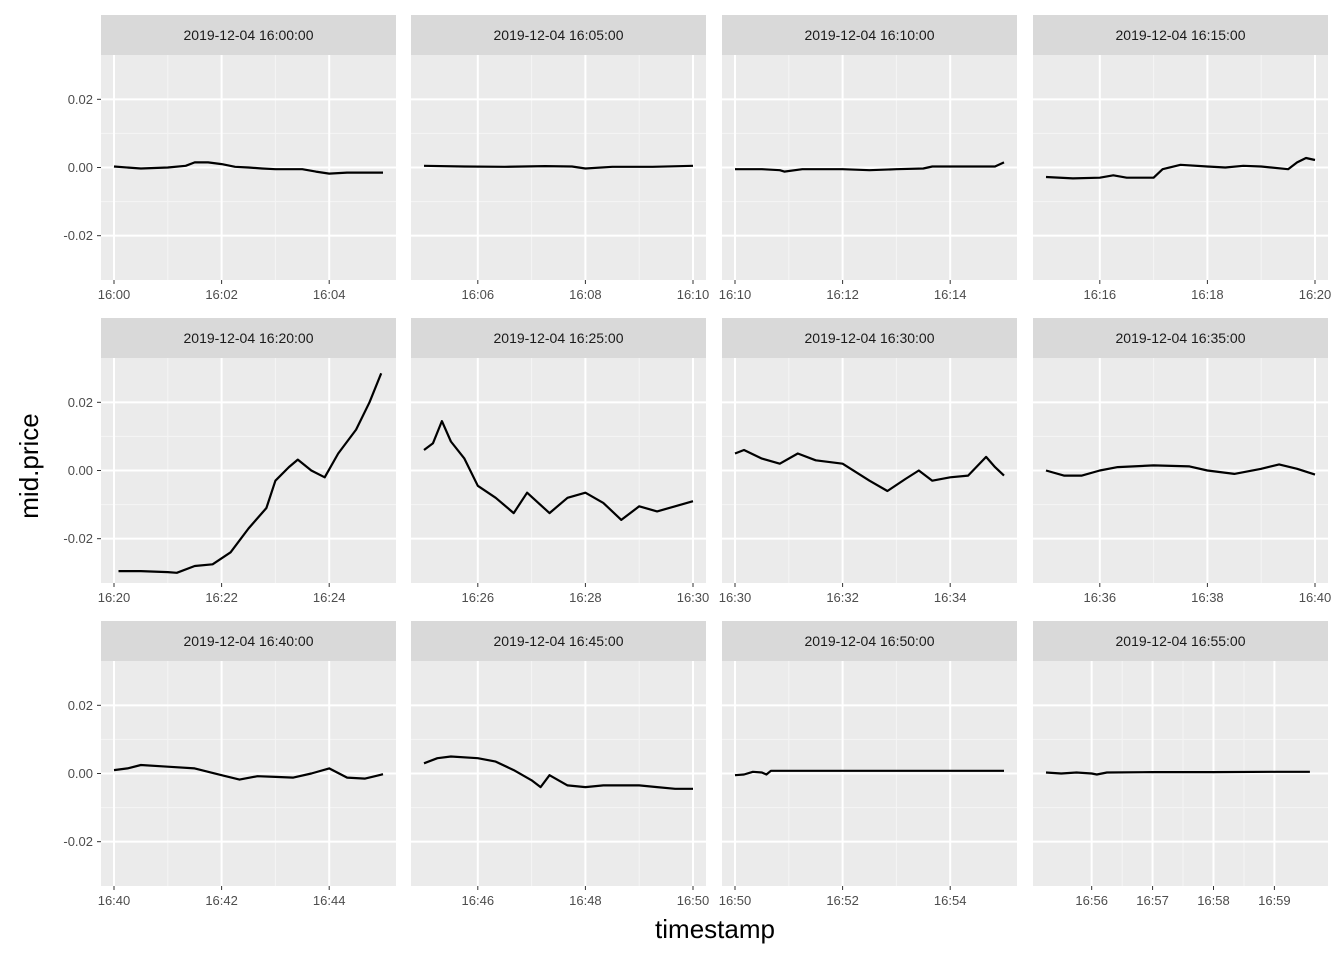 This screenshot has width=1344, height=960. I want to click on facet-strip-label: 2019-12-04 16:55:00, so click(1181, 641).